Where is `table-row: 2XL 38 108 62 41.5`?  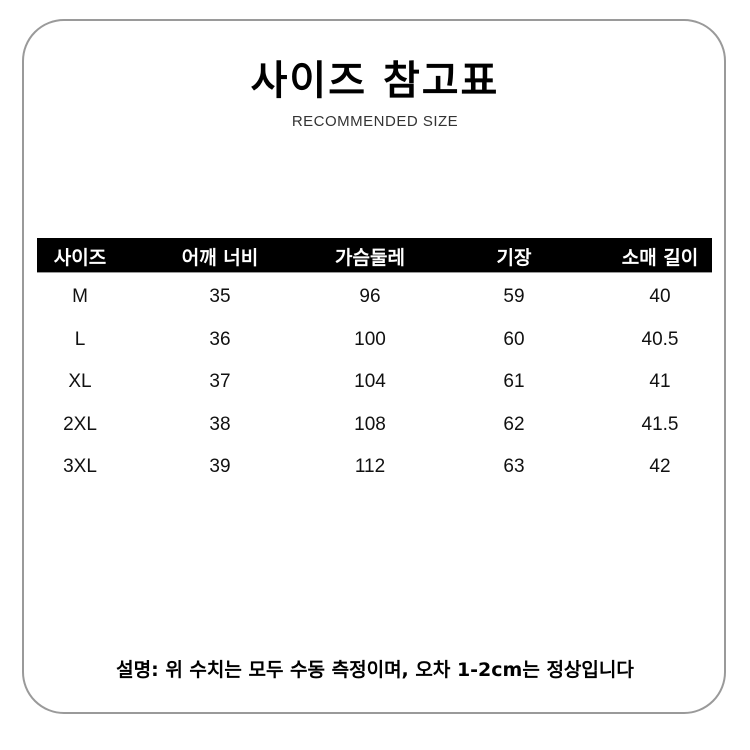 table-row: 2XL 38 108 62 41.5 is located at coordinates (375, 429).